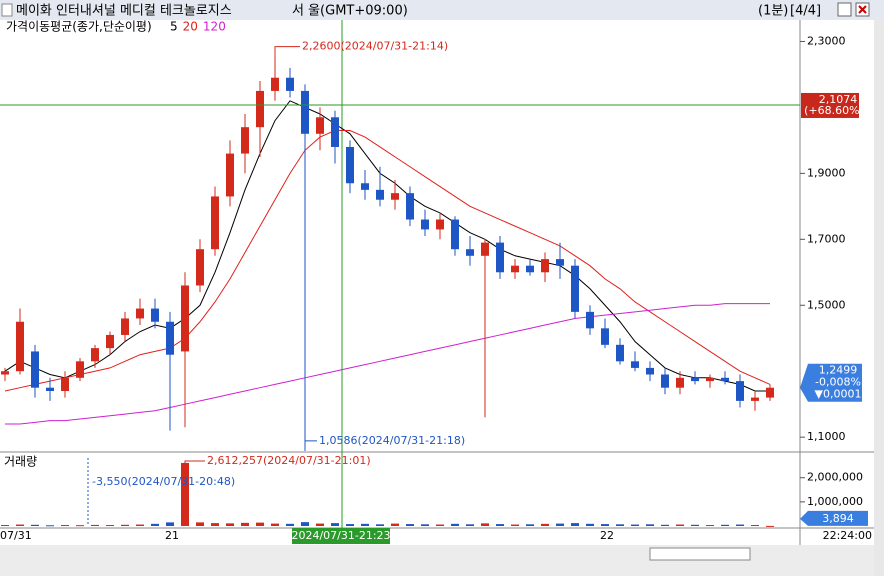 The height and width of the screenshot is (580, 884). I want to click on y-tick-label: 1,9000, so click(826, 172).